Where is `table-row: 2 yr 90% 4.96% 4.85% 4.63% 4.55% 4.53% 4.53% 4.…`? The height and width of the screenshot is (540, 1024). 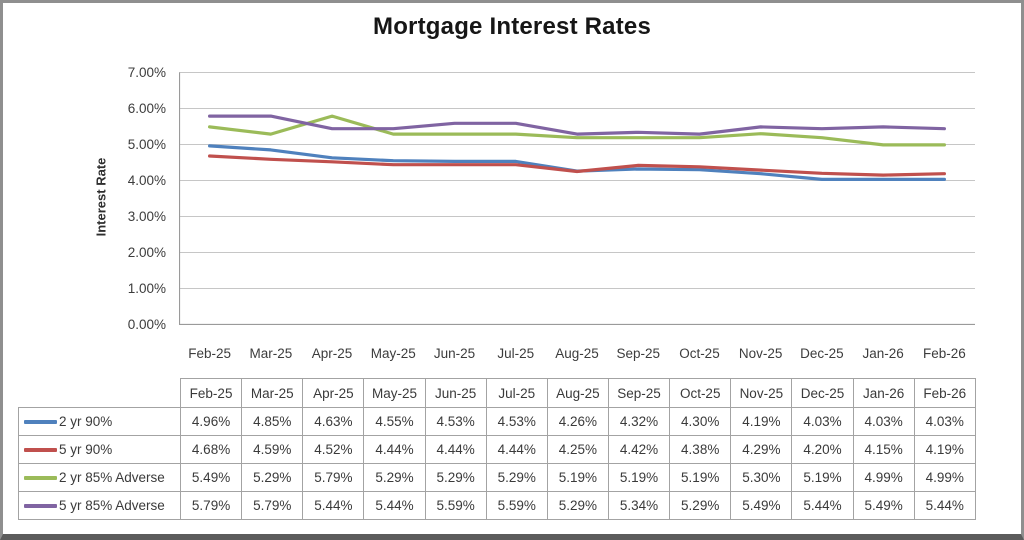 table-row: 2 yr 90% 4.96% 4.85% 4.63% 4.55% 4.53% 4.53% 4.… is located at coordinates (497, 421).